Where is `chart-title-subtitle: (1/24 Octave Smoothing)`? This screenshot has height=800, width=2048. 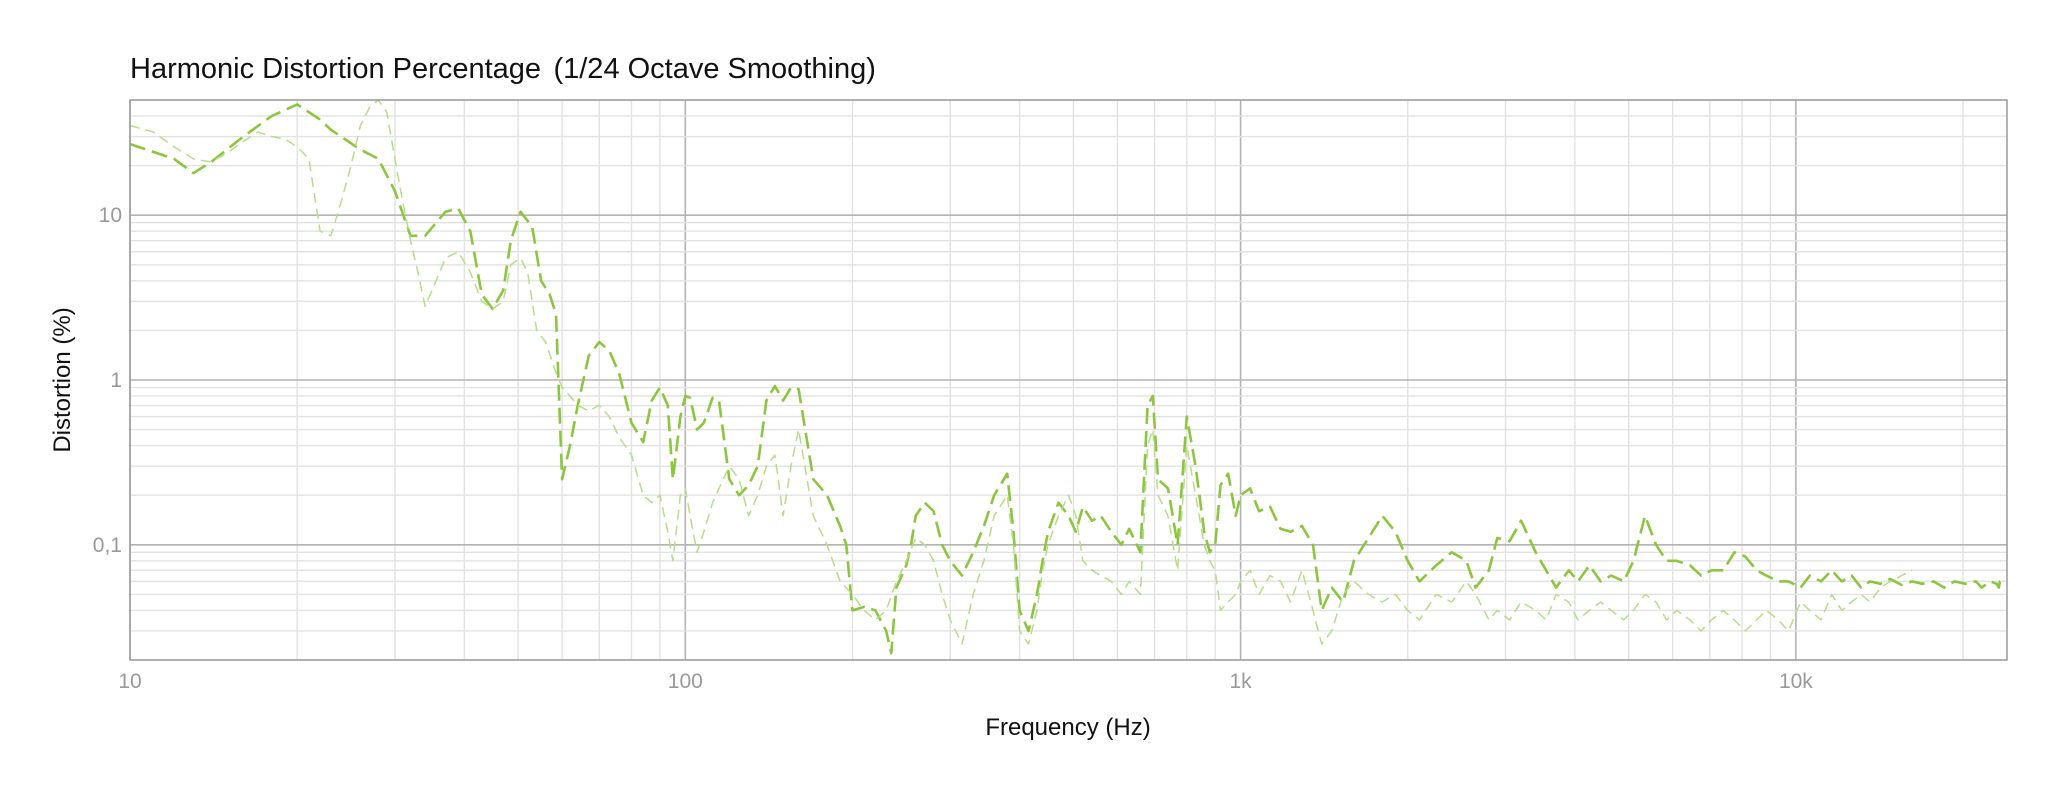
chart-title-subtitle: (1/24 Octave Smoothing) is located at coordinates (714, 69).